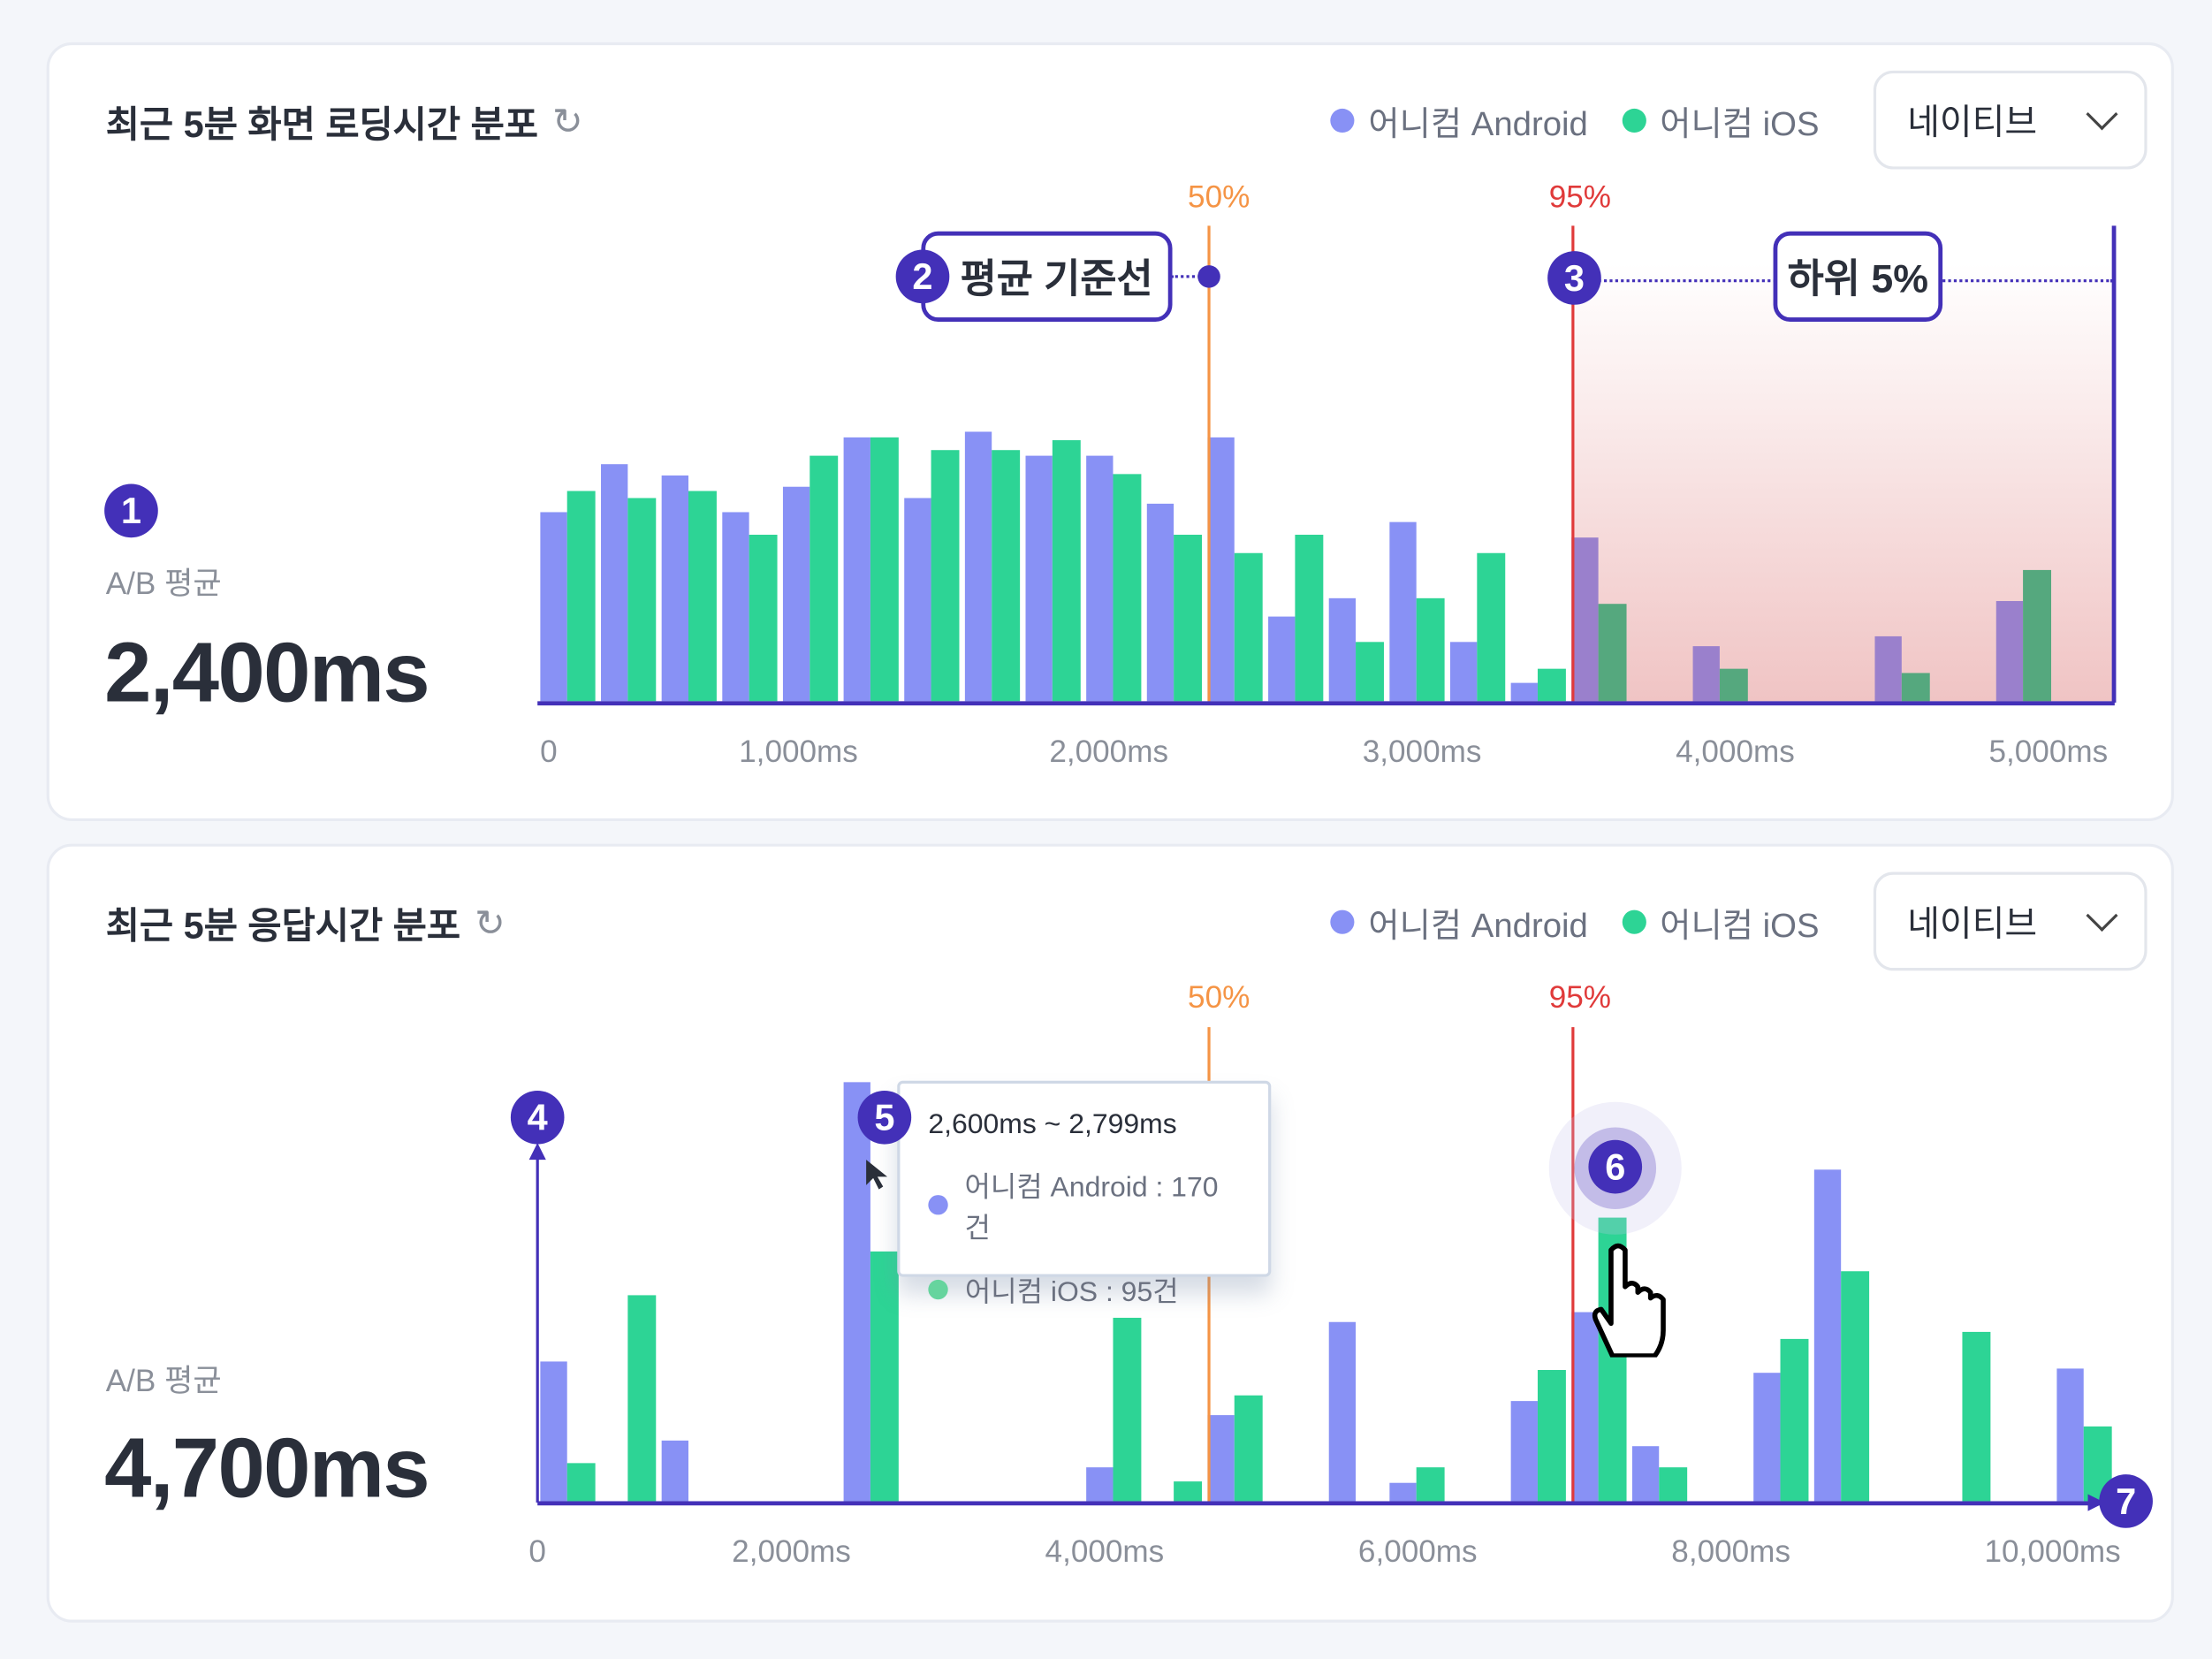 This screenshot has width=2212, height=1659. Describe the element at coordinates (1209, 464) in the screenshot. I see `p50-line` at that location.